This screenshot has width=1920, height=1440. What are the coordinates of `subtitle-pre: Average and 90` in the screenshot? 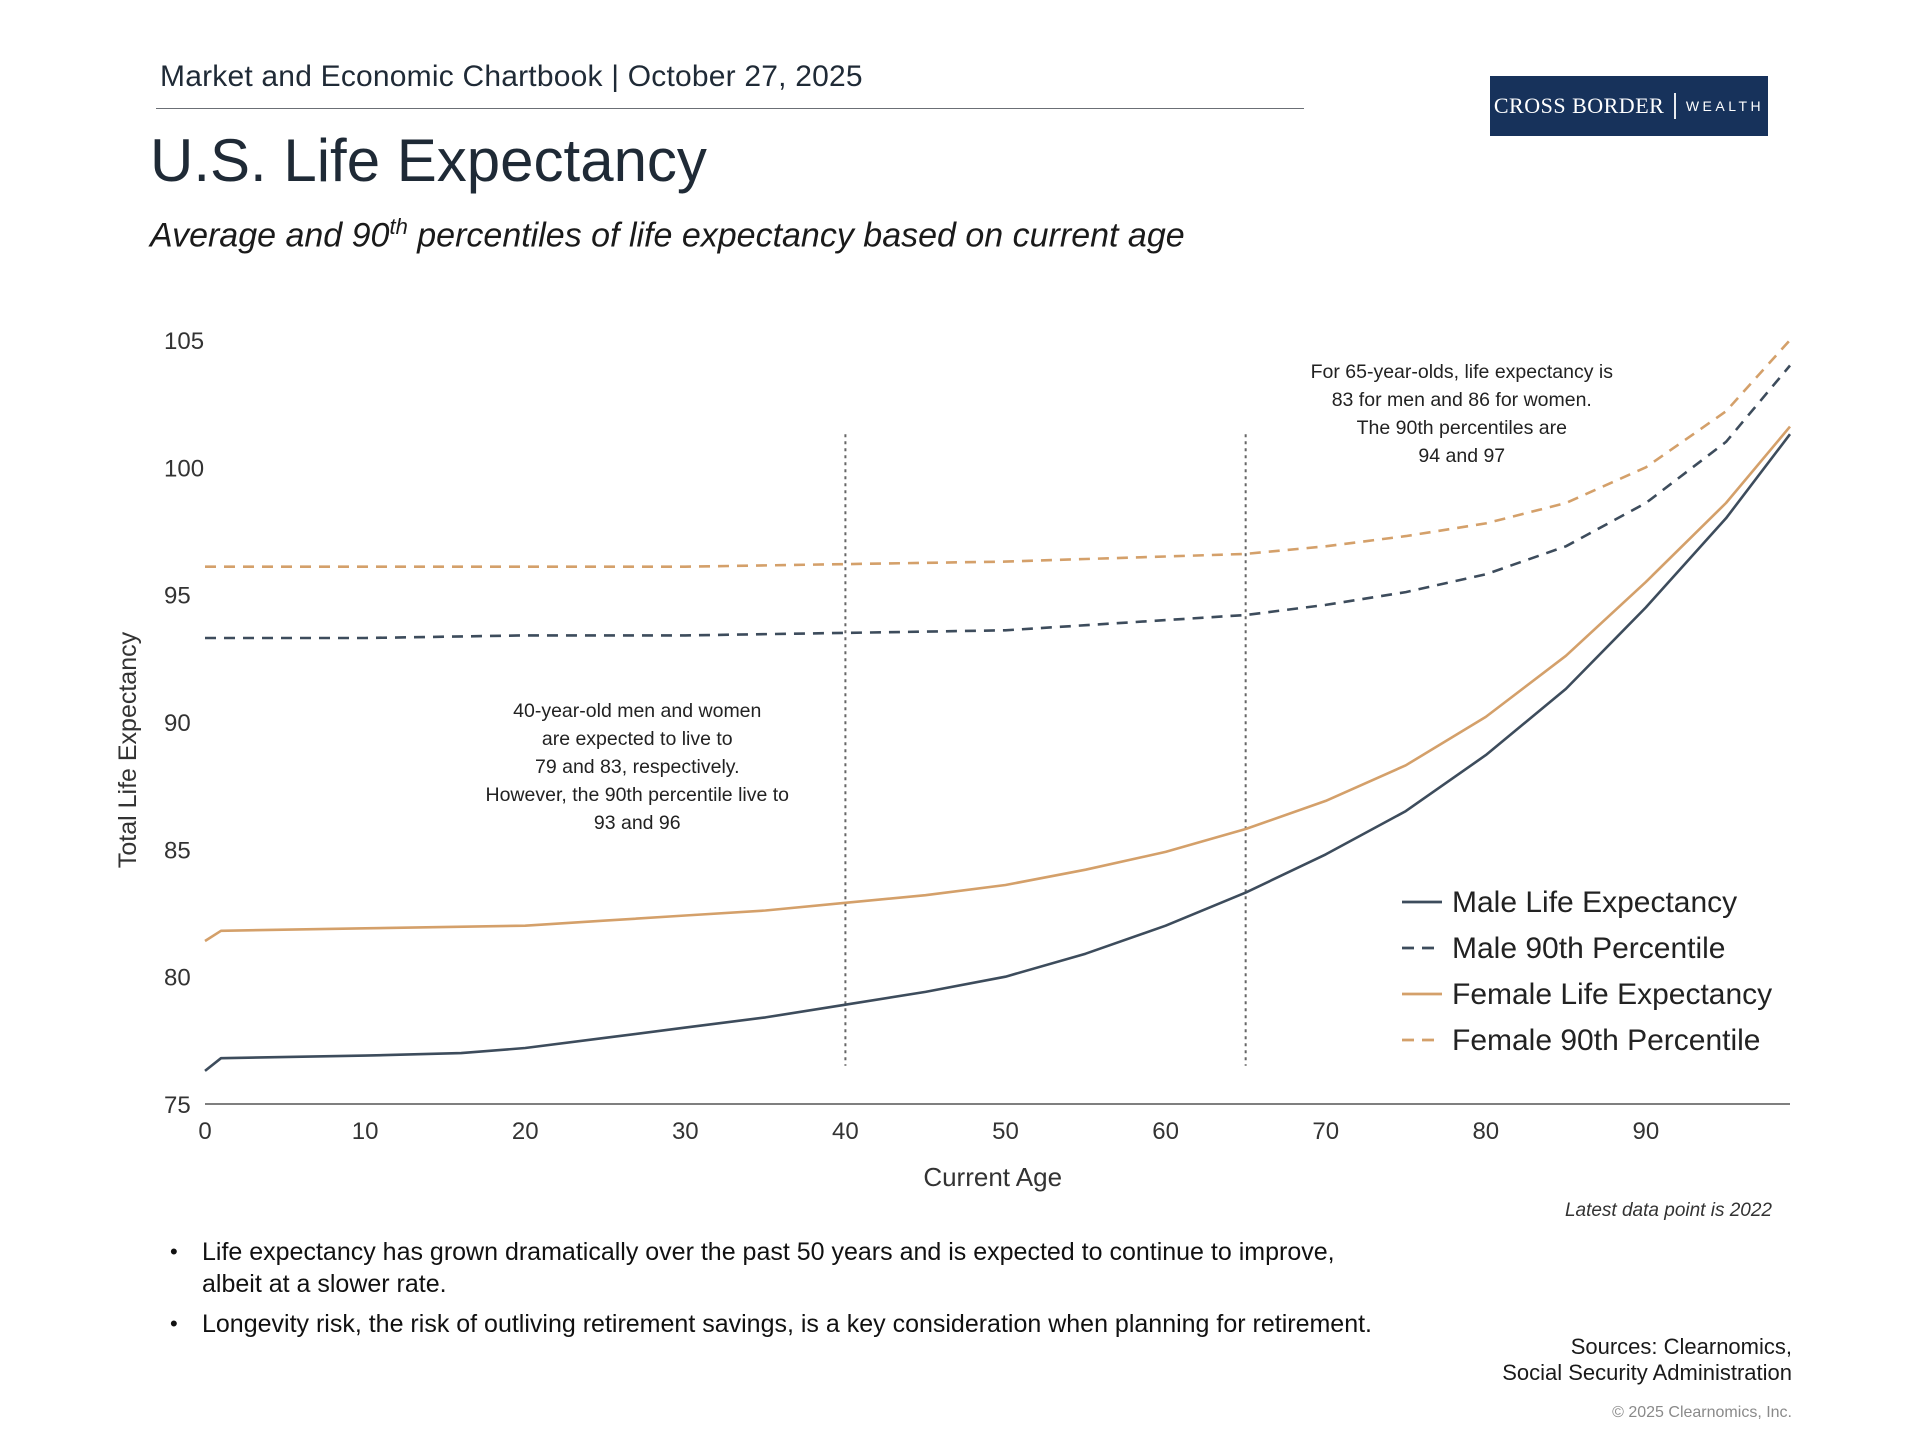 It's located at (270, 235).